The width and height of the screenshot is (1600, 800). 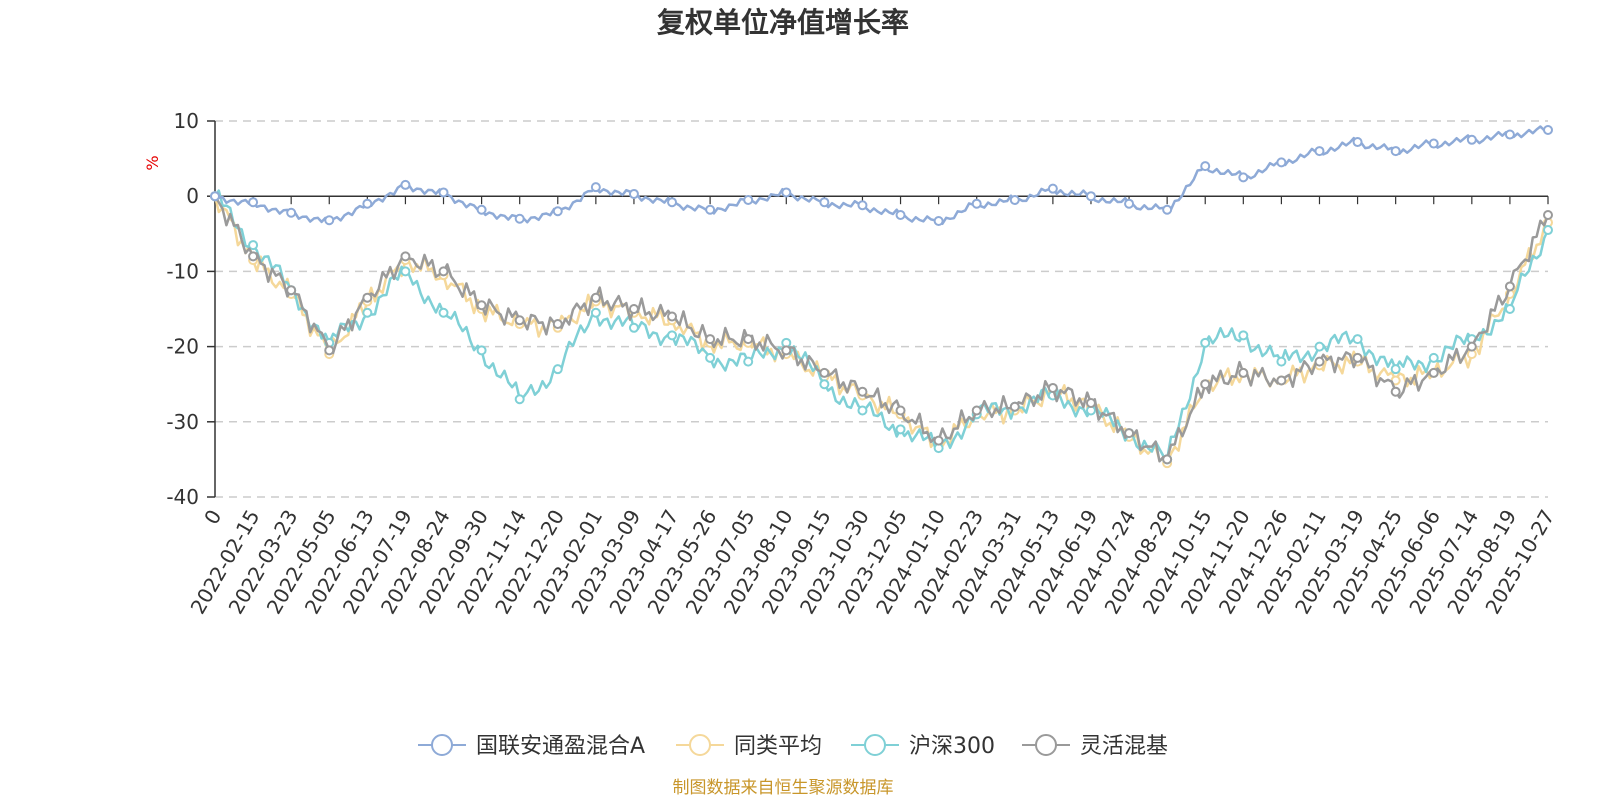 What do you see at coordinates (192, 196) in the screenshot?
I see `y-tick-label: 0` at bounding box center [192, 196].